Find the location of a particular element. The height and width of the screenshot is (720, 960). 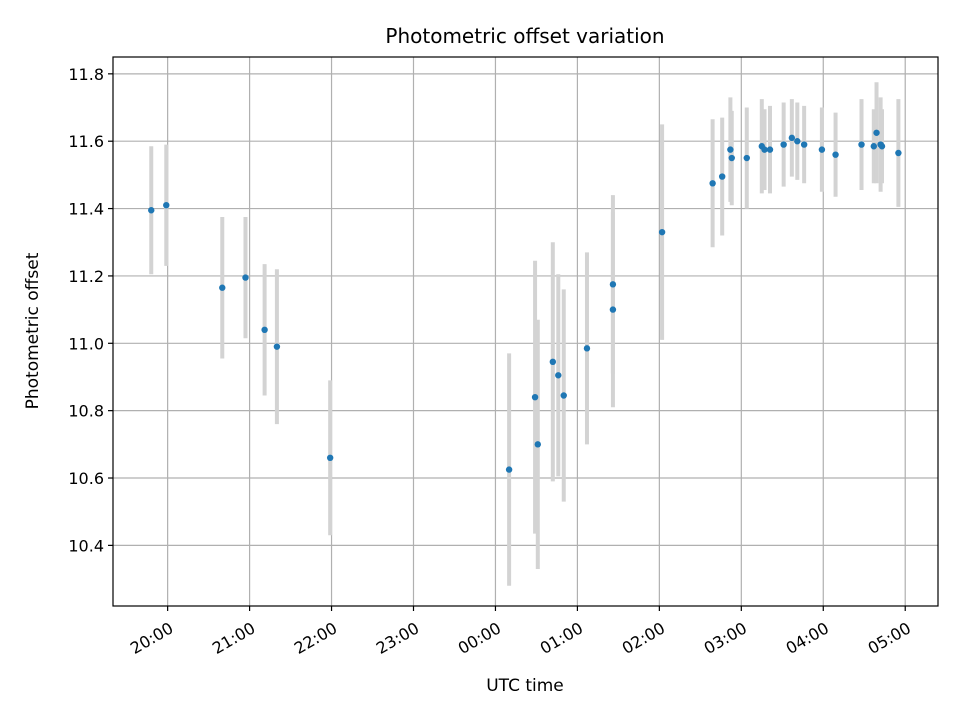

y-tick-label: 10.4 is located at coordinates (86, 545).